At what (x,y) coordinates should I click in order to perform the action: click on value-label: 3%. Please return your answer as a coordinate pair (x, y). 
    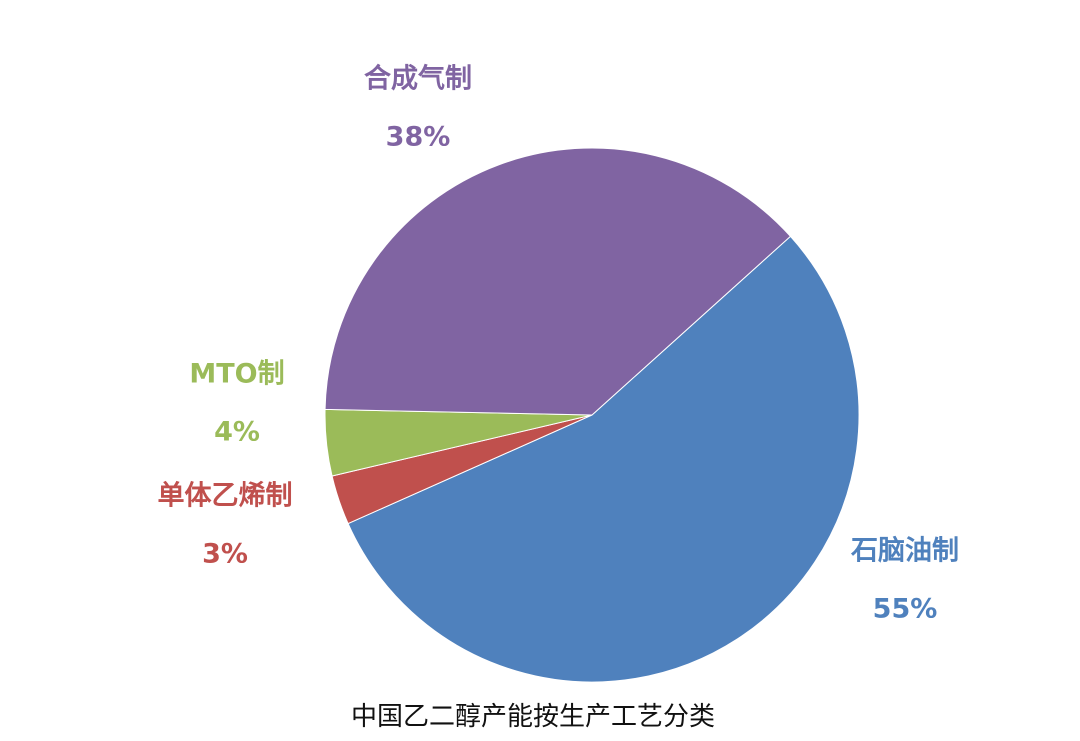
    Looking at the image, I should click on (225, 554).